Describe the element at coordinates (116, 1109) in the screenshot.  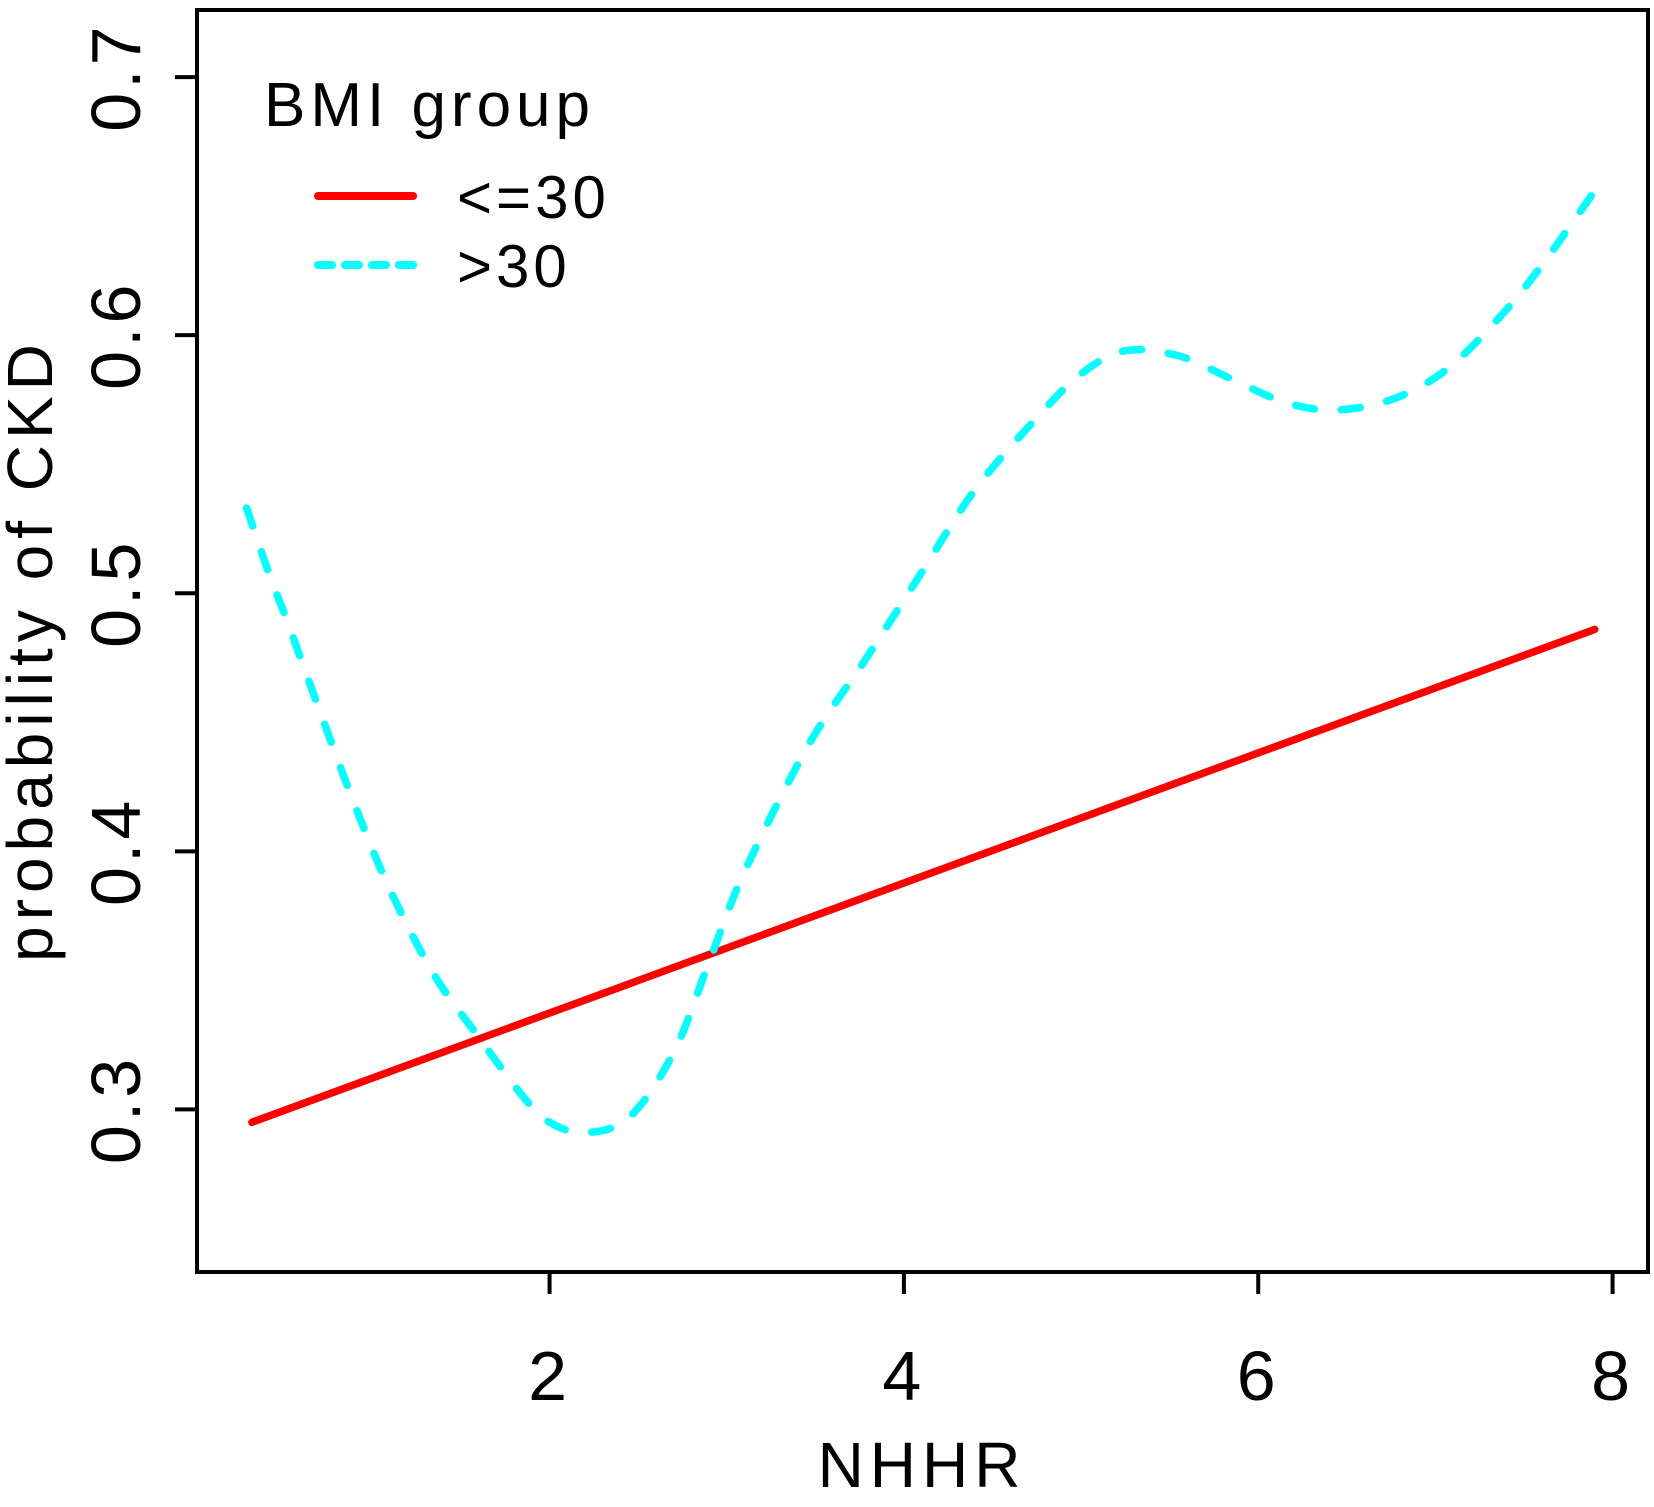
I see `y-axis-tick-label: 0.3` at that location.